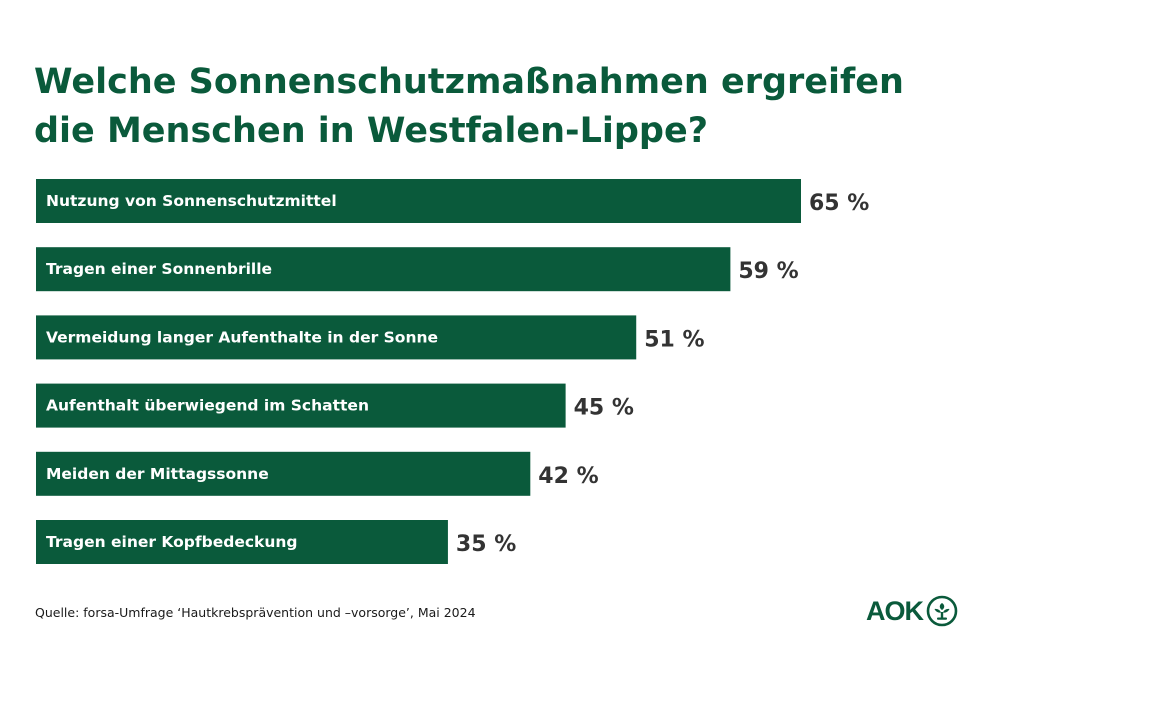 Image resolution: width=1153 pixels, height=720 pixels. I want to click on bar-label-1: Nutzung von Sonnenschutzmittel, so click(191, 201).